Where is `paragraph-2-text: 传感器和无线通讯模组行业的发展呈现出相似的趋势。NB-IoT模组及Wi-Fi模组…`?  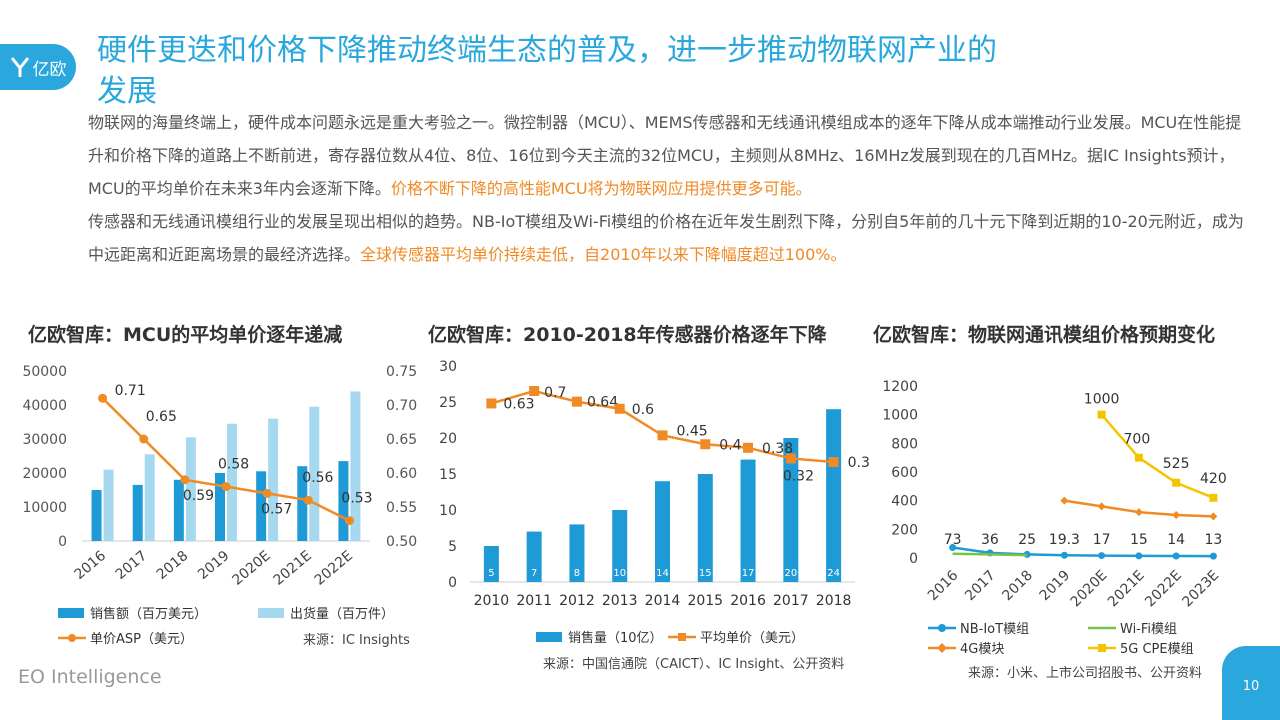
paragraph-2-text: 传感器和无线通讯模组行业的发展呈现出相似的趋势。NB-IoT模组及Wi-Fi模组… is located at coordinates (666, 238).